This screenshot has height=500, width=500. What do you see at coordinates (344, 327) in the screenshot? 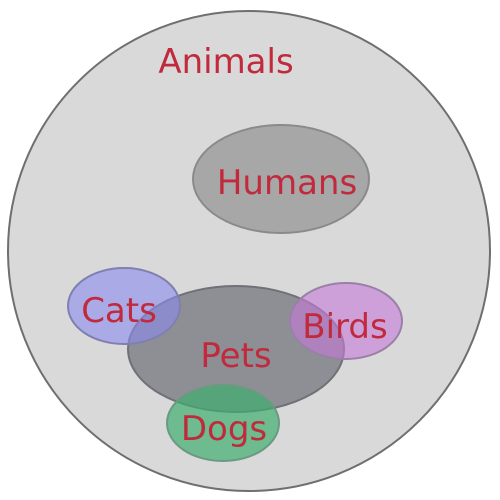
I see `birds-label: Birds` at bounding box center [344, 327].